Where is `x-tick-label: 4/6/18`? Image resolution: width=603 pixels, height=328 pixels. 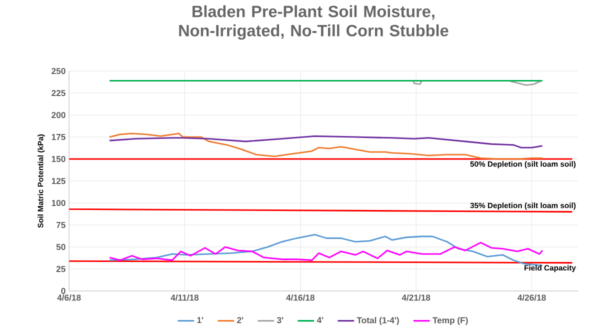 x-tick-label: 4/6/18 is located at coordinates (69, 297).